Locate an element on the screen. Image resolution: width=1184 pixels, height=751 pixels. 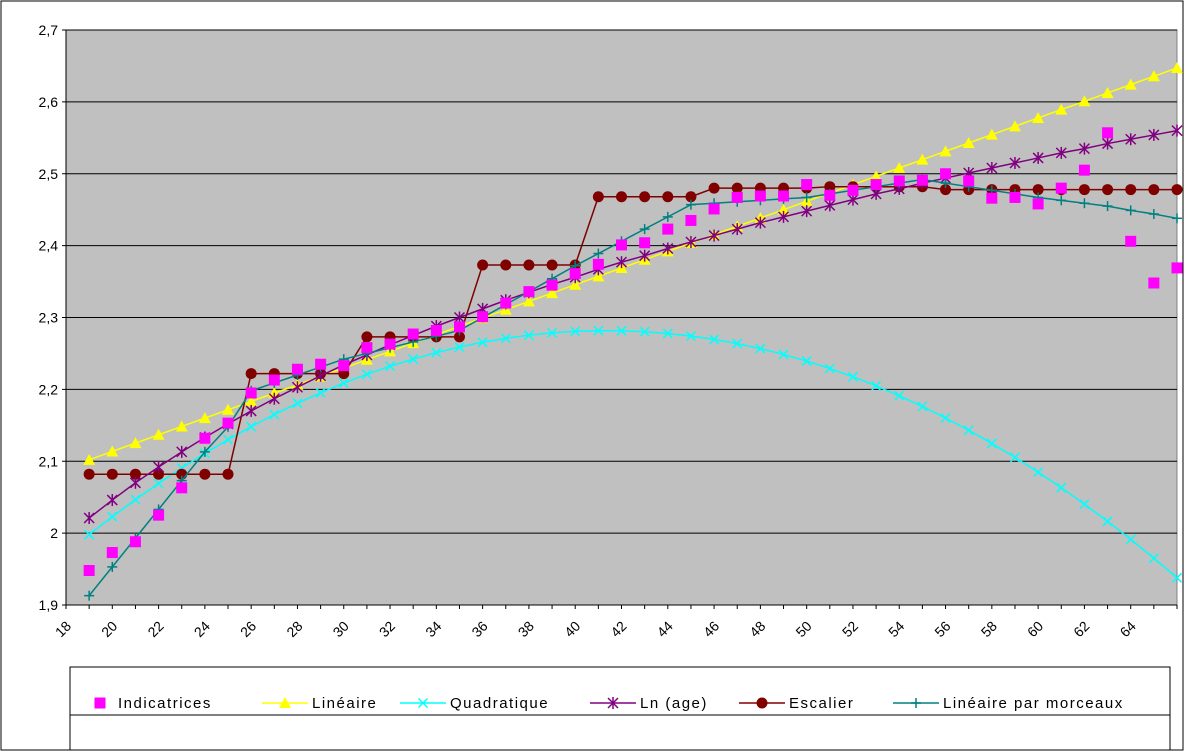
legend-item-lineaire: Linéaire is located at coordinates (319, 703).